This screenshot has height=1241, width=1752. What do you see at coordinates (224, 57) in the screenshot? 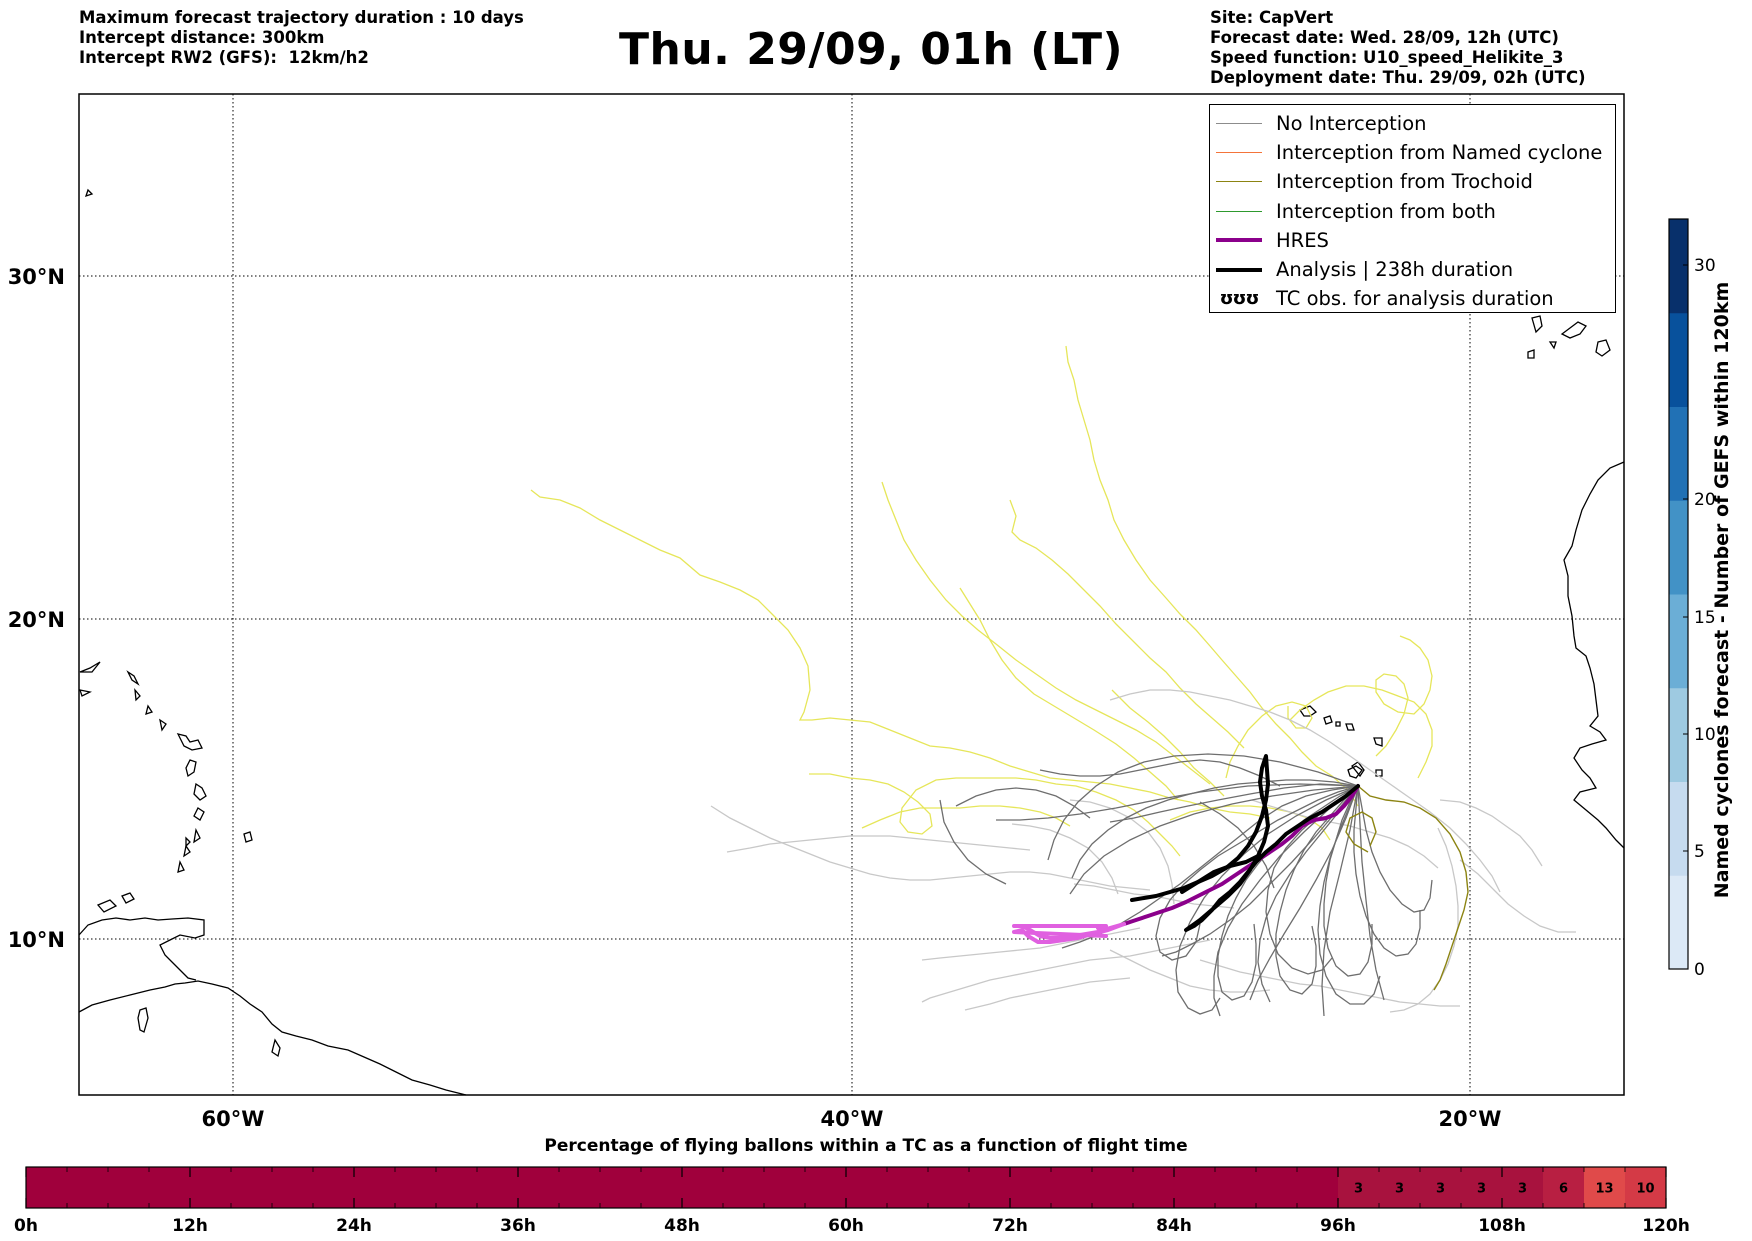
I see `header-left-line: Intercept RW2 (GFS): 12km/h2` at bounding box center [224, 57].